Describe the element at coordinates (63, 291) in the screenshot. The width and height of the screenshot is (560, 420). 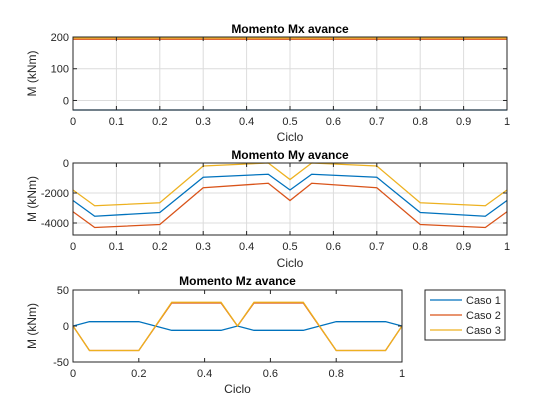
I see `y-tick-label: 50` at that location.